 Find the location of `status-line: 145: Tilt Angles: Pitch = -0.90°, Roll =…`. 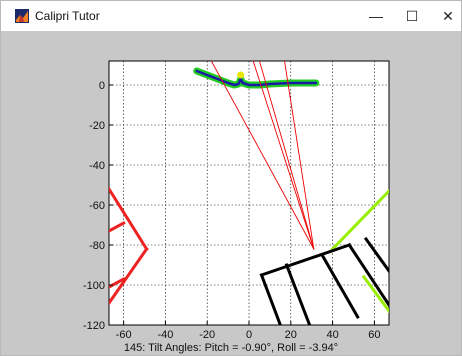

status-line: 145: Tilt Angles: Pitch = -0.90°, Roll =… is located at coordinates (231, 348).